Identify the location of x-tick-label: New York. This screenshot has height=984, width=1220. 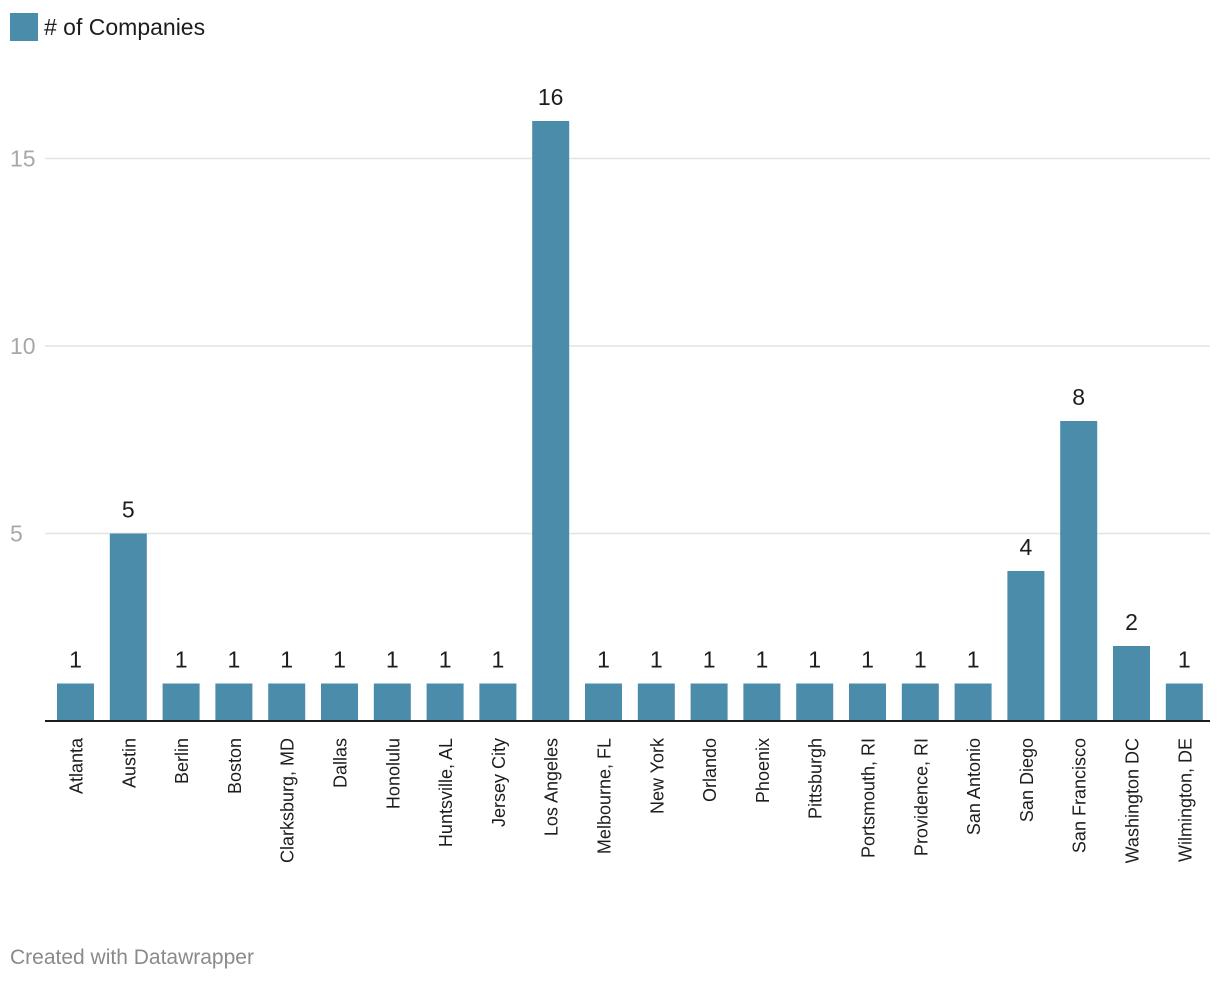
(657, 775).